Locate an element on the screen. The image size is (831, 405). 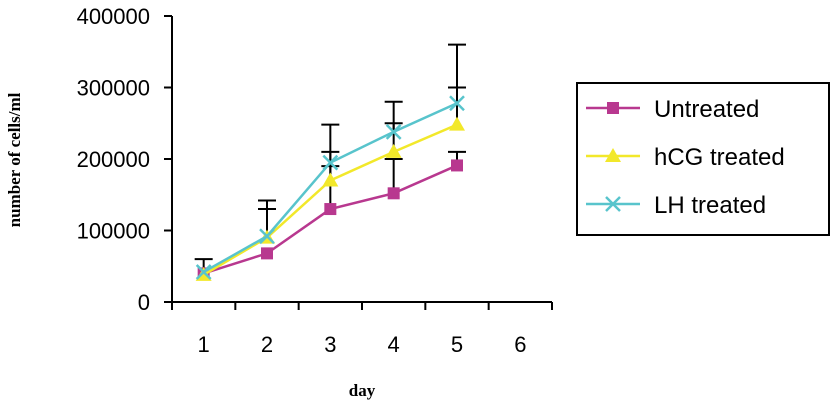
series-group is located at coordinates (330, 188).